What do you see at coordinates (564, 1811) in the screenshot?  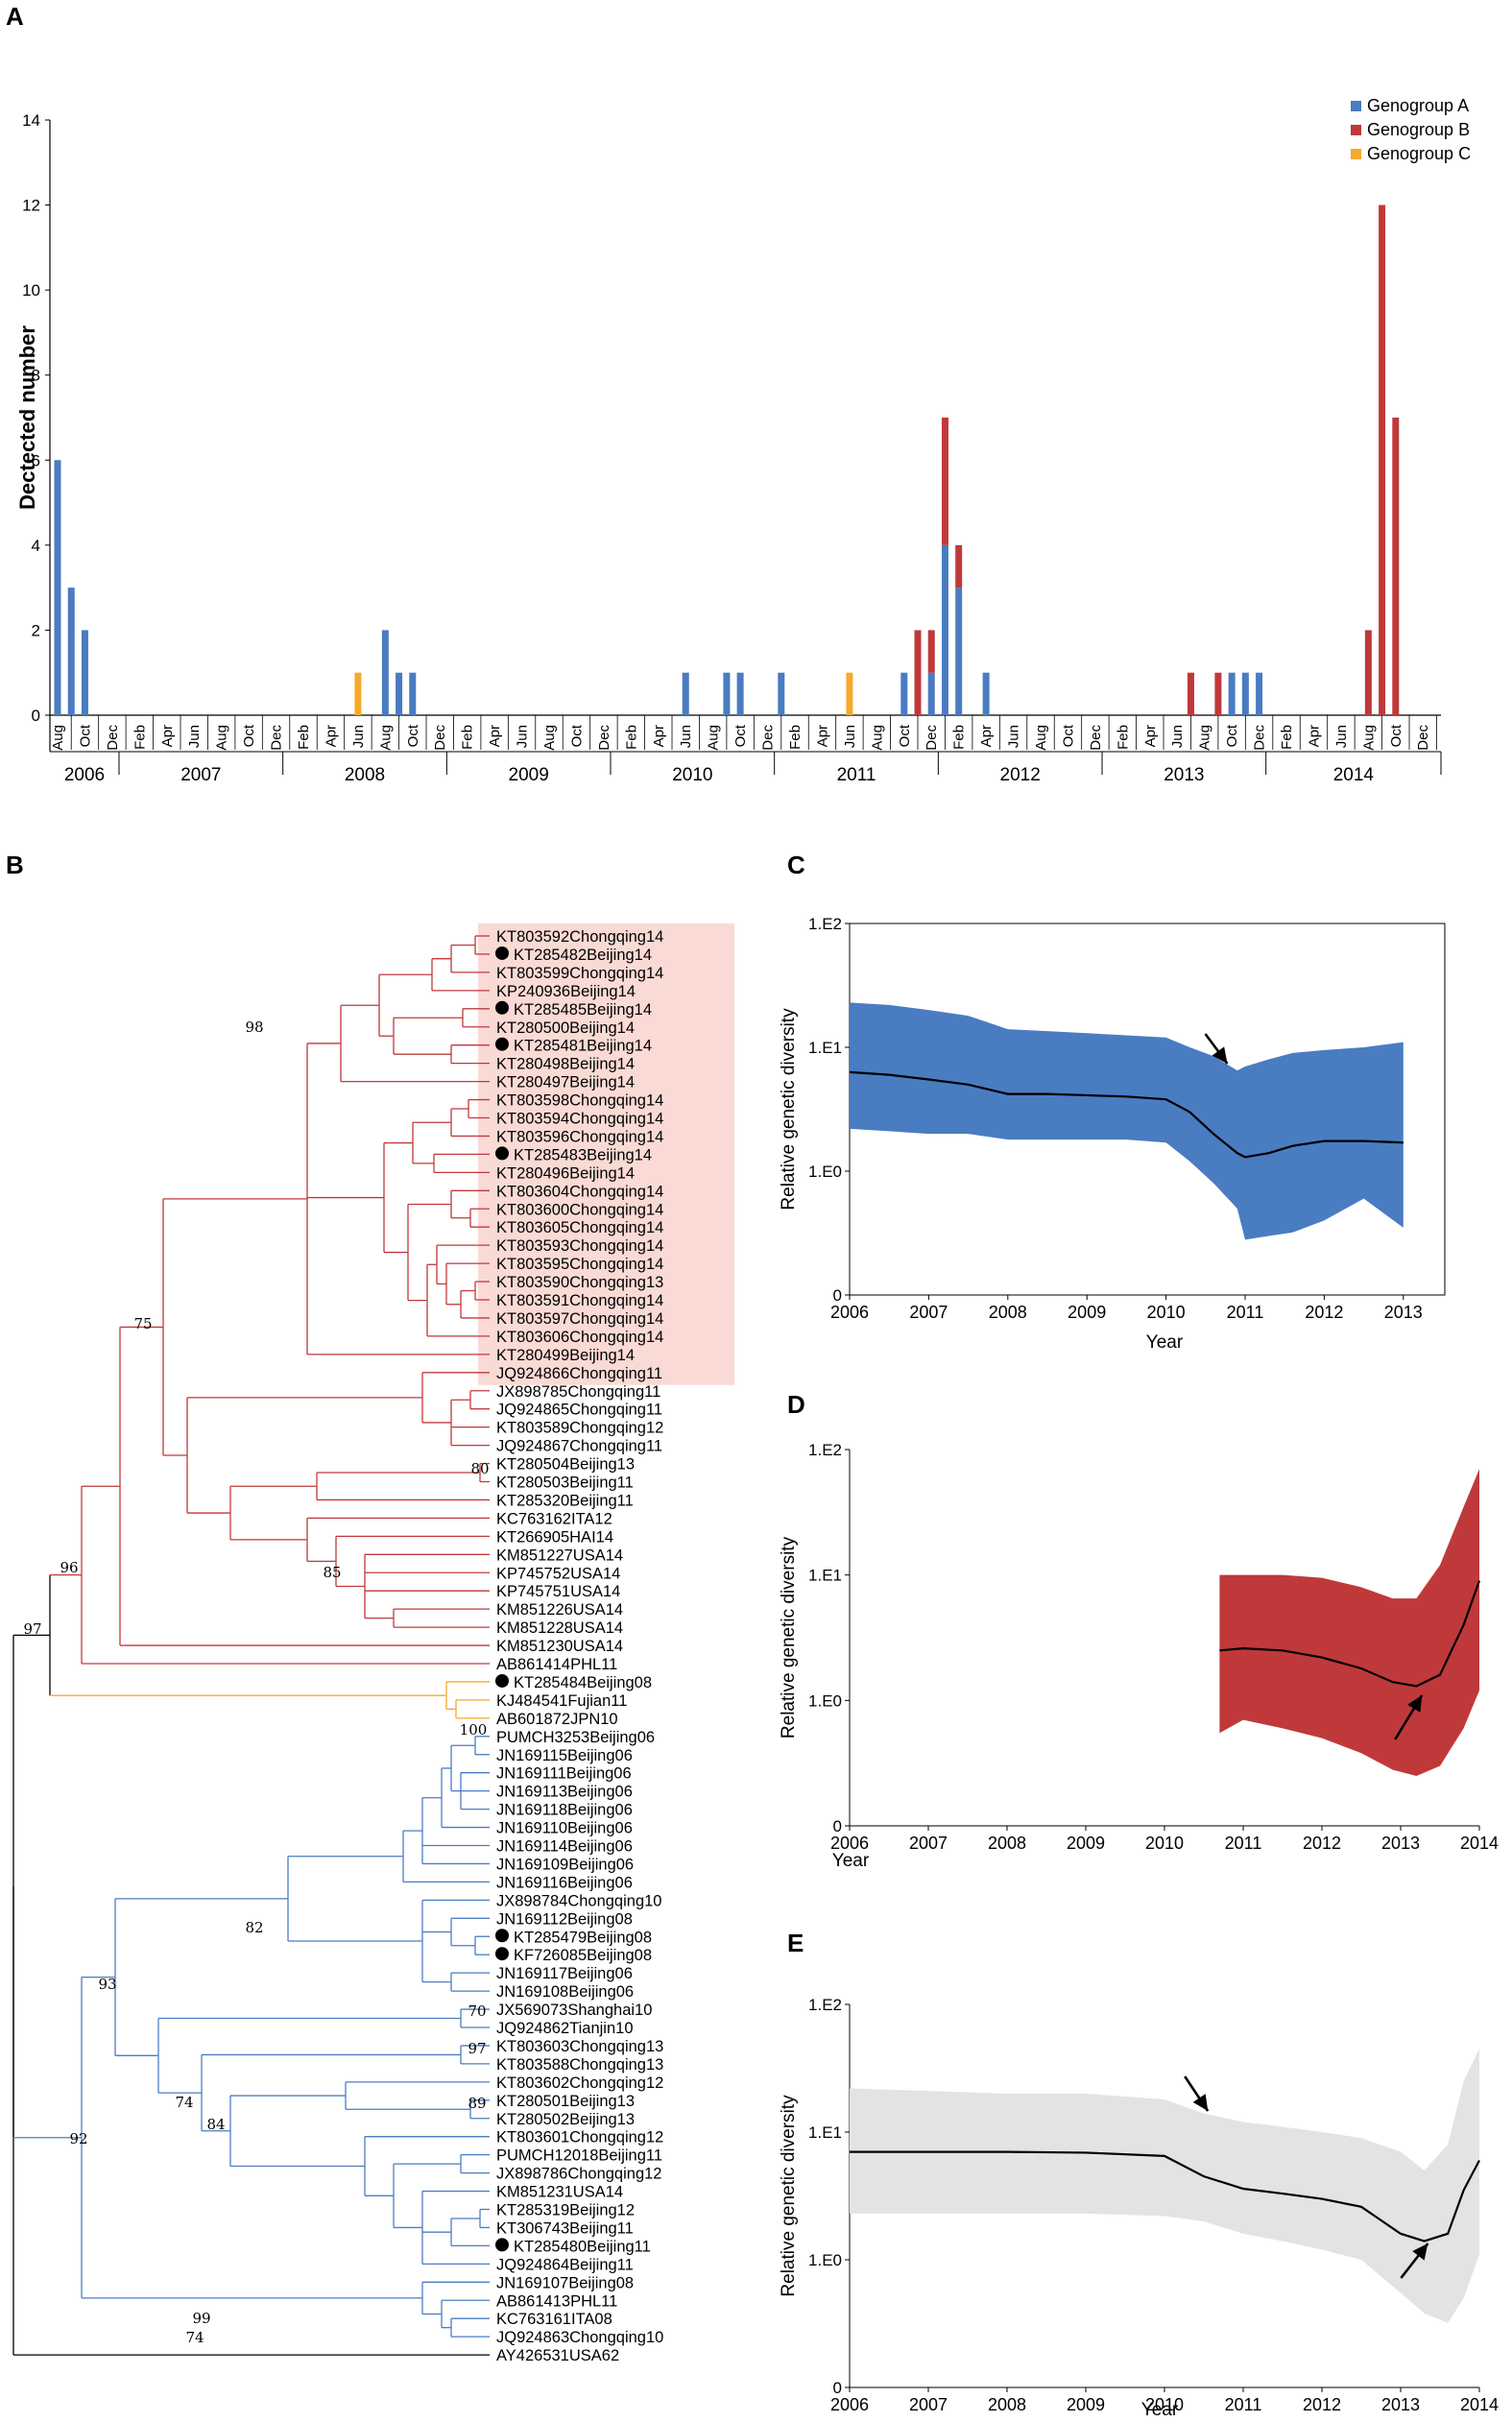 I see `taxon-label: JN169118Beijing06` at bounding box center [564, 1811].